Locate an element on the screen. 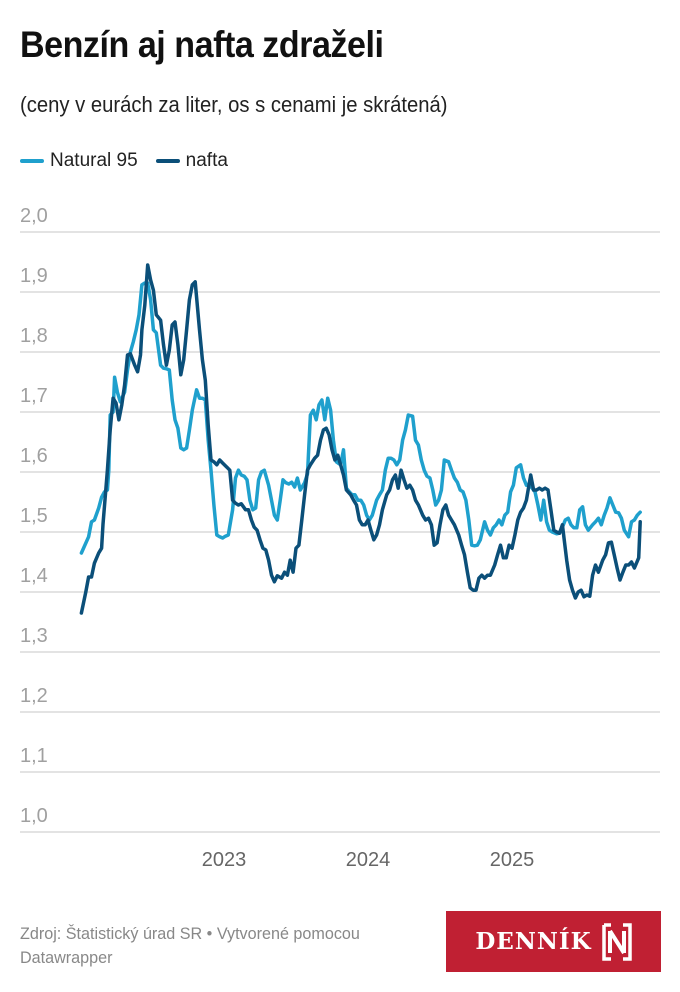  y-tick-label: 1,1 is located at coordinates (34, 756).